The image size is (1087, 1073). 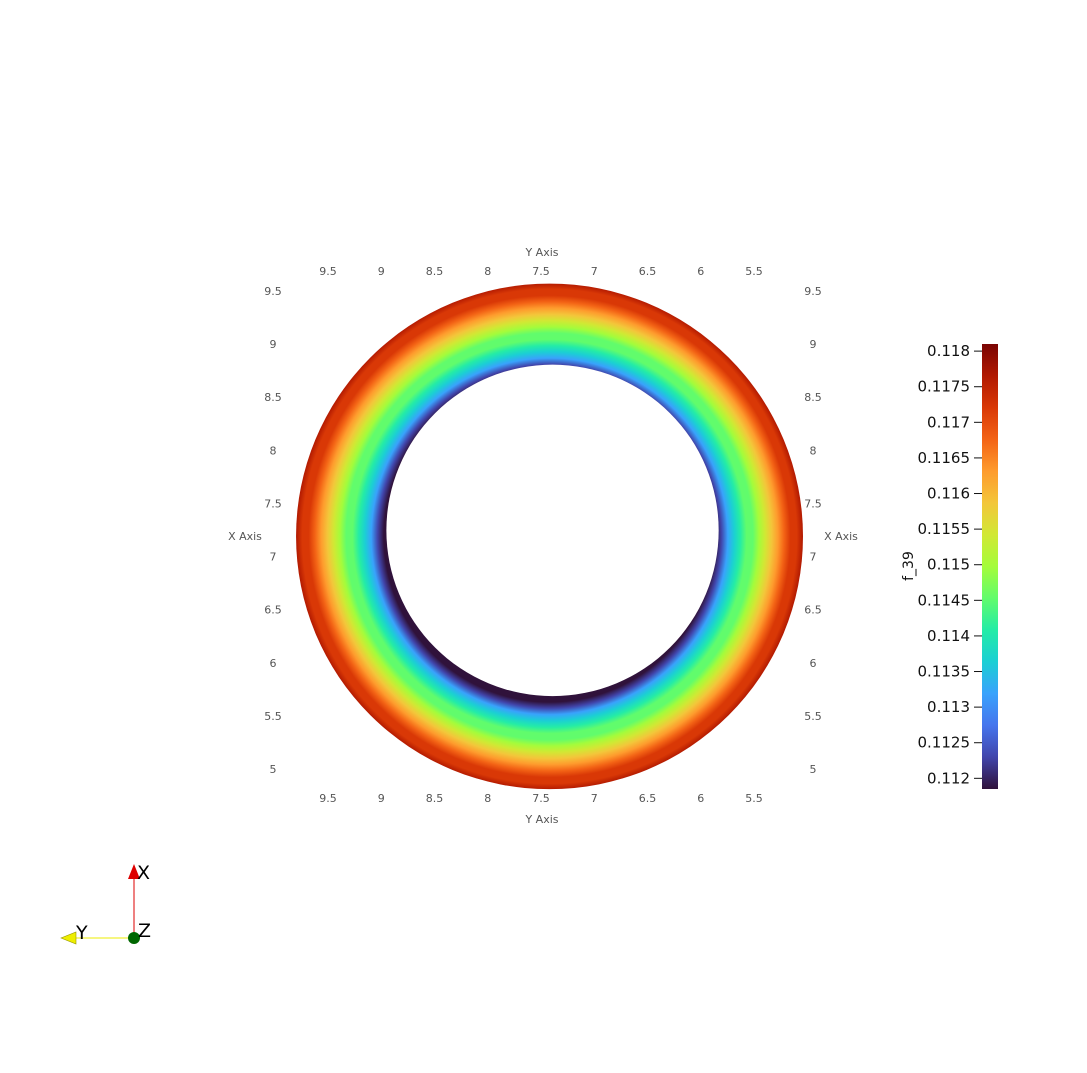 What do you see at coordinates (990, 566) in the screenshot?
I see `colorbar-bar` at bounding box center [990, 566].